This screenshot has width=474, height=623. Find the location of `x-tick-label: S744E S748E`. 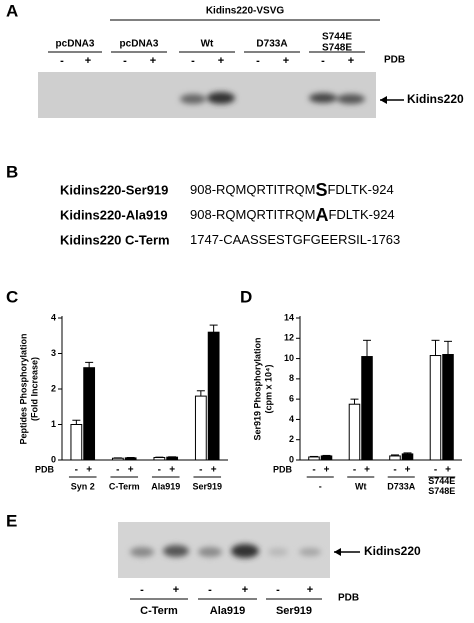

x-tick-label: S744E S748E is located at coordinates (441, 486).